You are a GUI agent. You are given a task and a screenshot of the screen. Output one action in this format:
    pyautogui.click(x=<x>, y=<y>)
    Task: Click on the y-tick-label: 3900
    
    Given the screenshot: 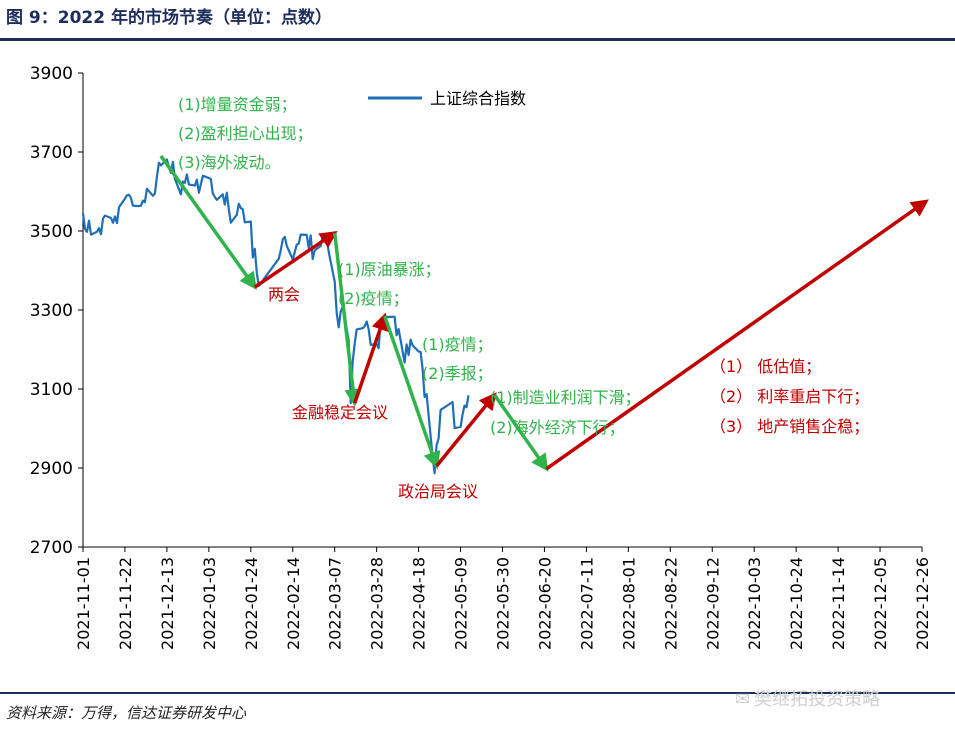 What is the action you would take?
    pyautogui.click(x=51, y=74)
    